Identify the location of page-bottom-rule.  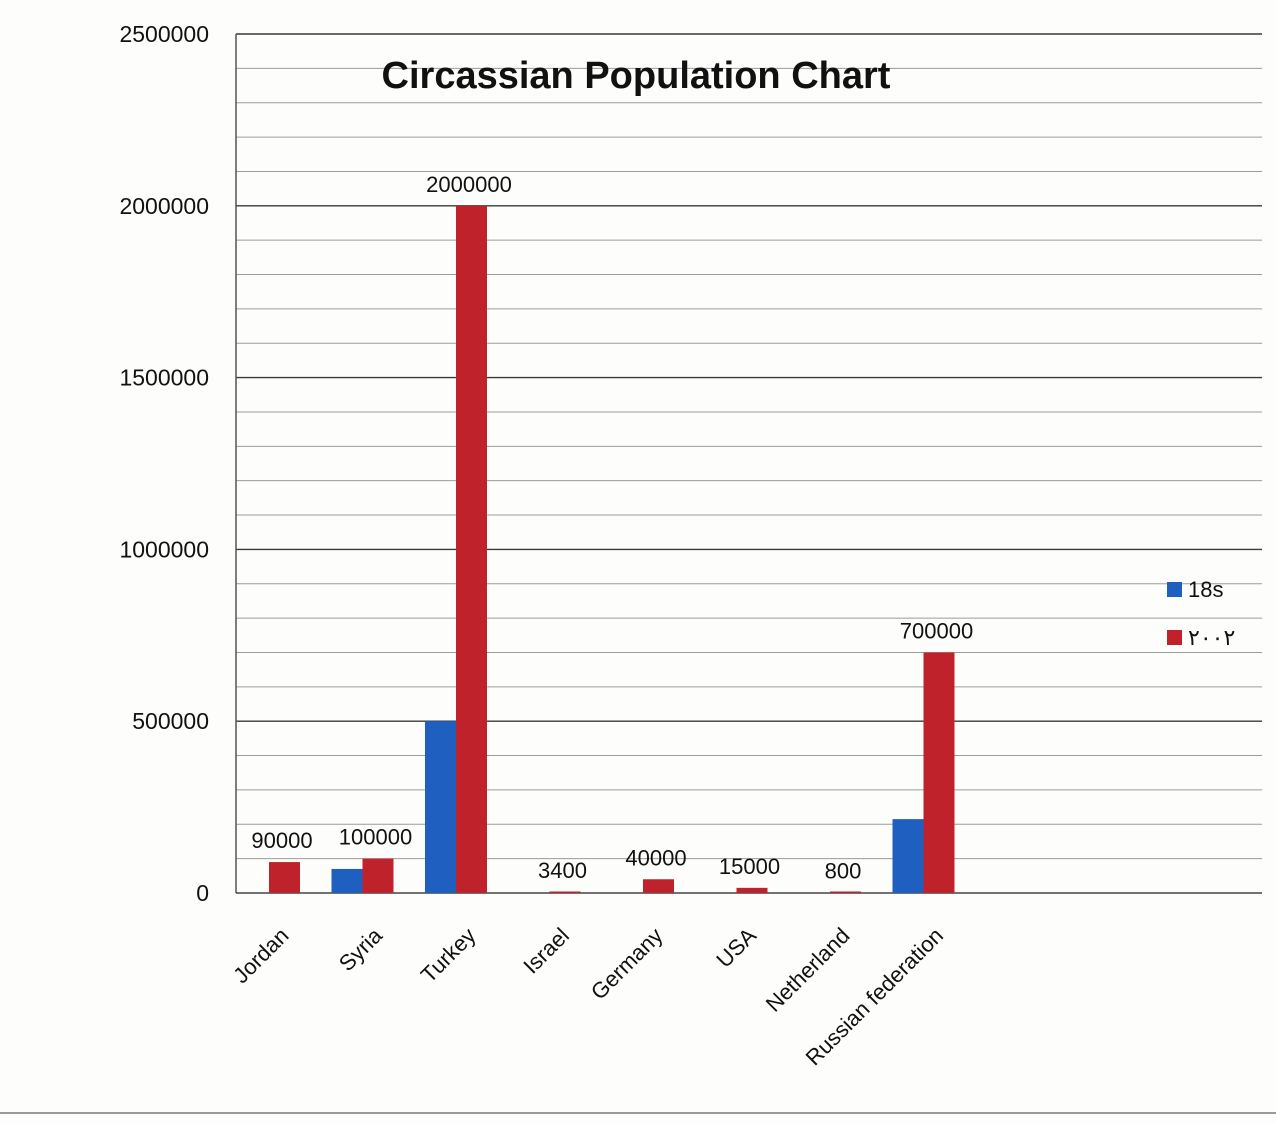
(638, 1113).